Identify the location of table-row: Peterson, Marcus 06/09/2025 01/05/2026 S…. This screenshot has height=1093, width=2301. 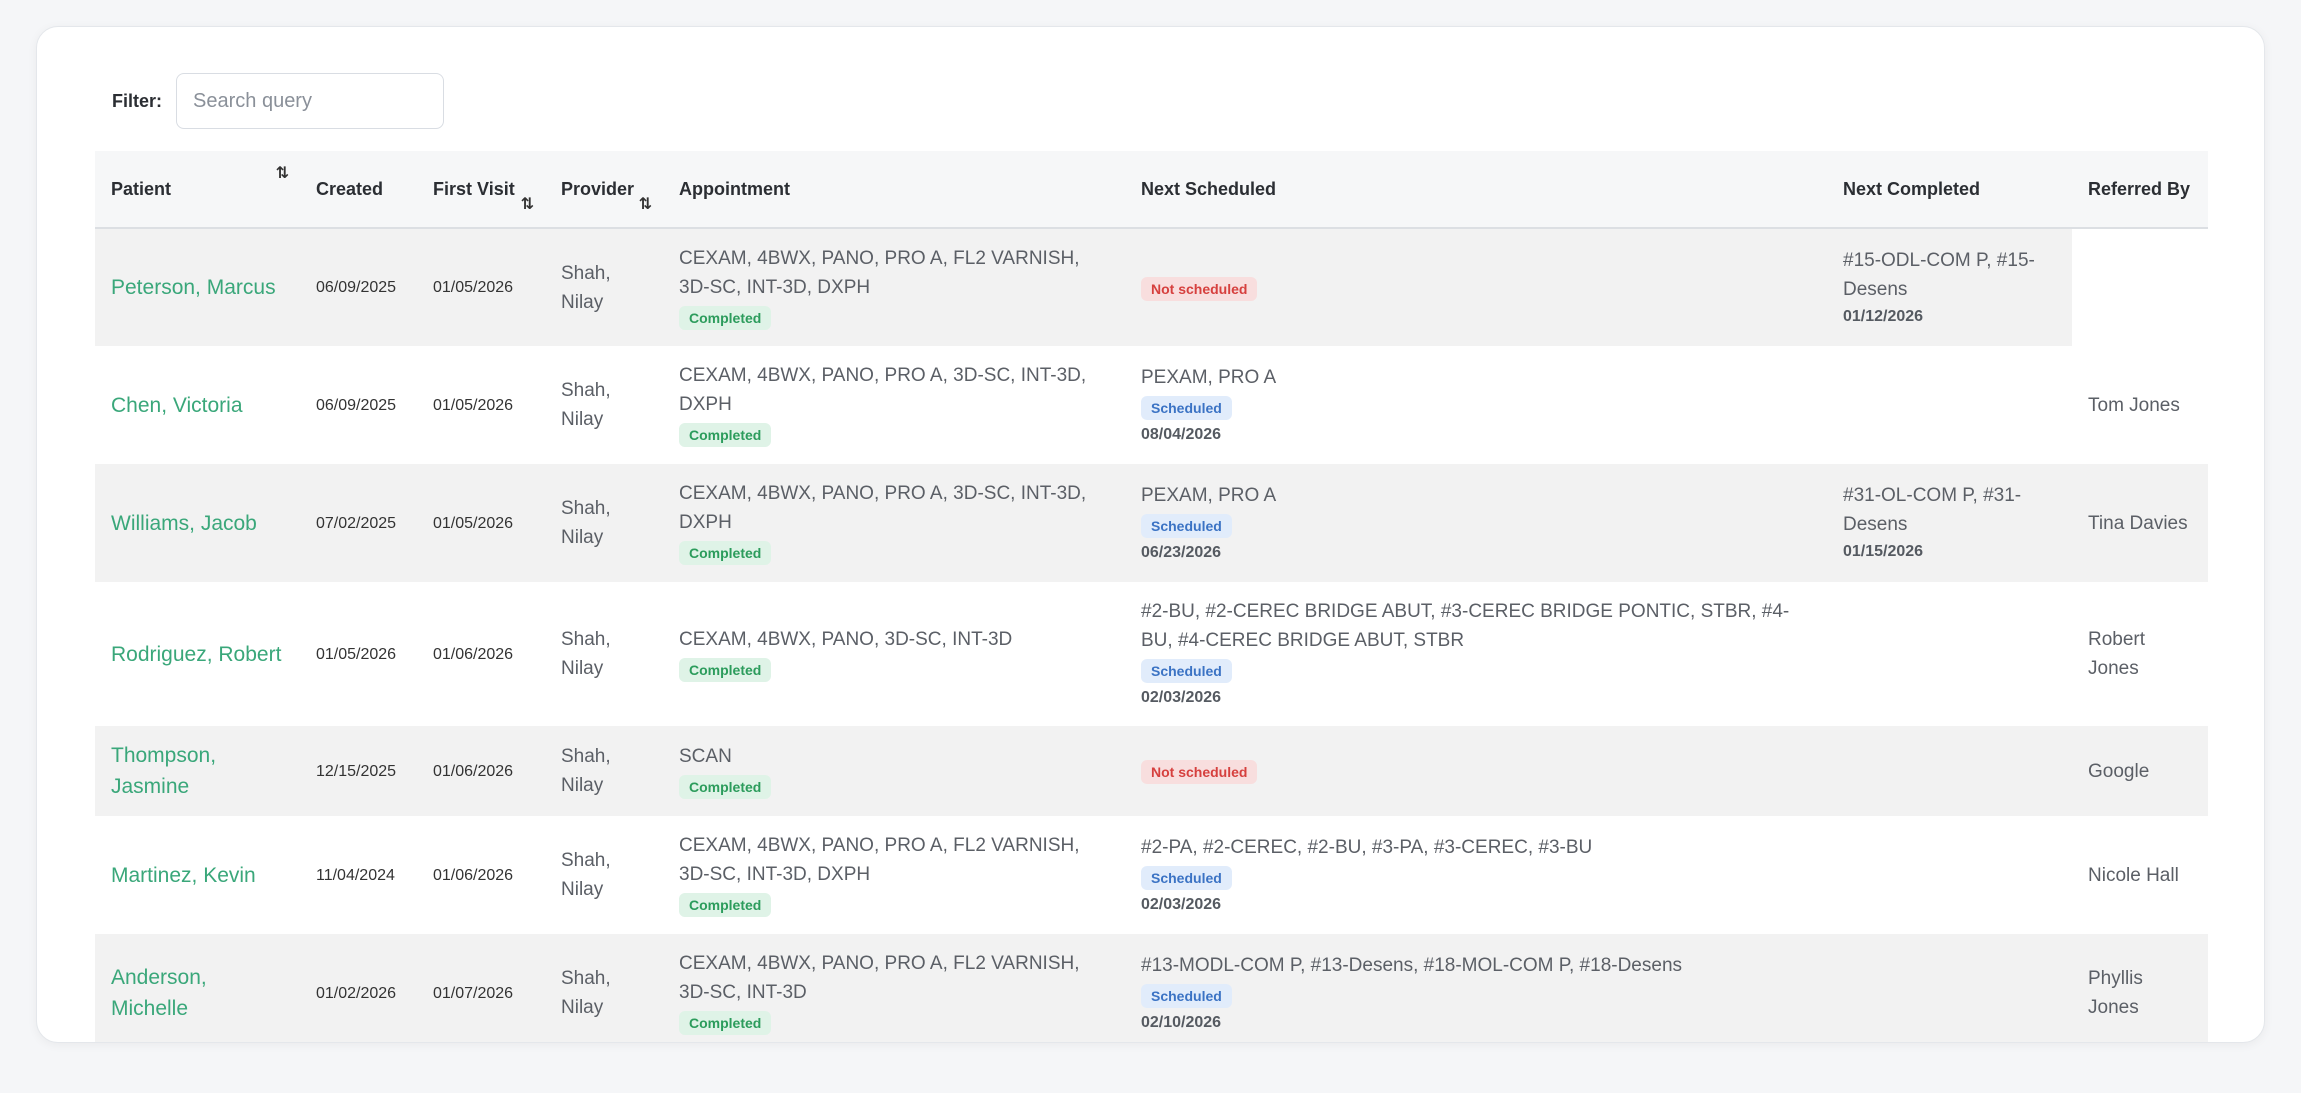
(1151, 287).